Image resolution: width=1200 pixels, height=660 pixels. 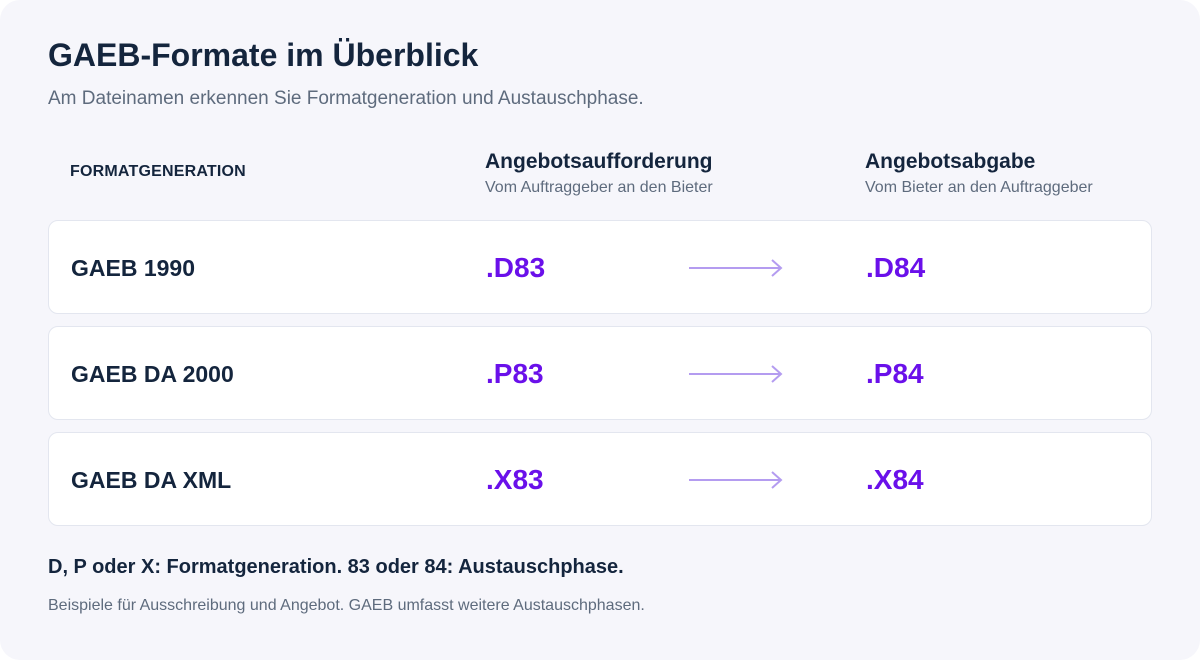 What do you see at coordinates (599, 187) in the screenshot?
I see `column-subheading-request: Vom Auftraggeber an den Bieter` at bounding box center [599, 187].